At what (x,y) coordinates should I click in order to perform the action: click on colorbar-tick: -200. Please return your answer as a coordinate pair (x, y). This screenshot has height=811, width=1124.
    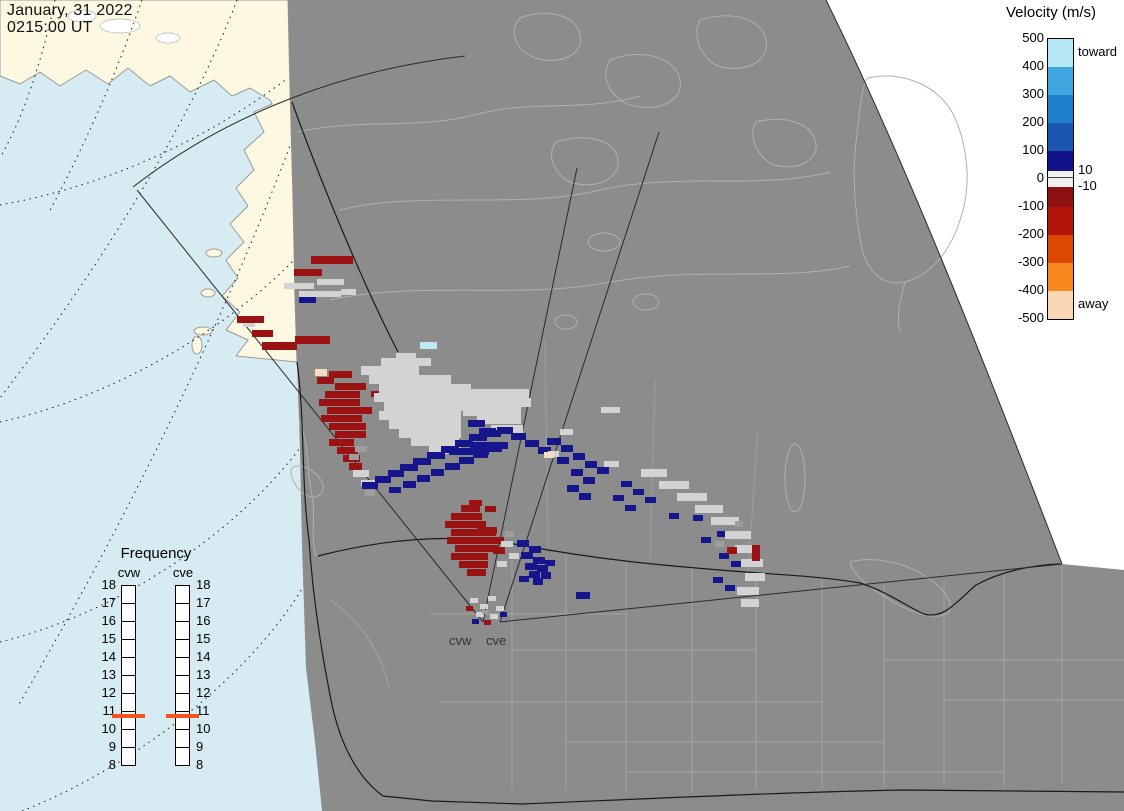
    Looking at the image, I should click on (1030, 233).